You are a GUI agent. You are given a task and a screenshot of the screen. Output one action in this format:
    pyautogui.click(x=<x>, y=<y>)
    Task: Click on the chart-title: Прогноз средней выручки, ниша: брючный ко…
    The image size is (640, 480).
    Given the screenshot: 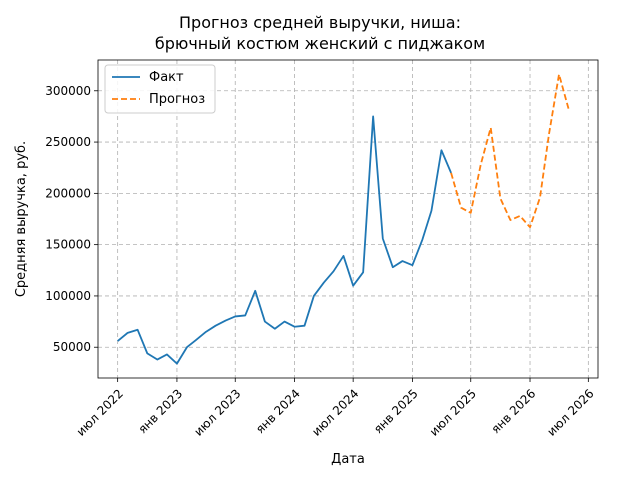 What is the action you would take?
    pyautogui.click(x=320, y=33)
    